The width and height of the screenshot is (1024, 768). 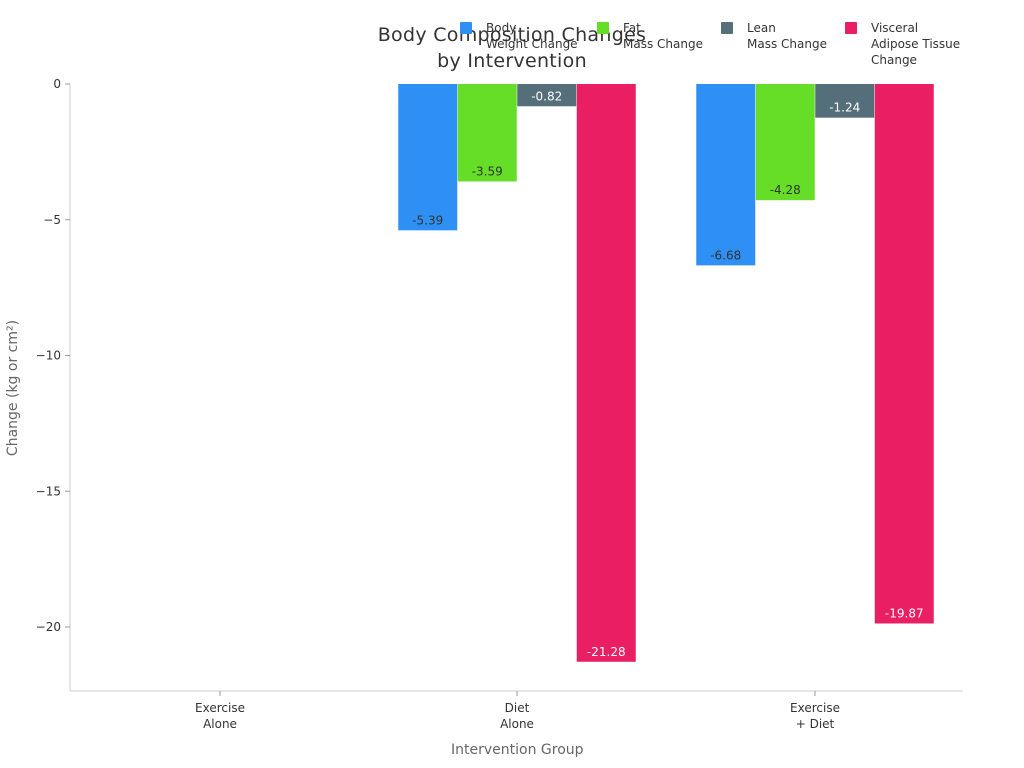 I want to click on legend-swatch-lean-mass, so click(x=727, y=28).